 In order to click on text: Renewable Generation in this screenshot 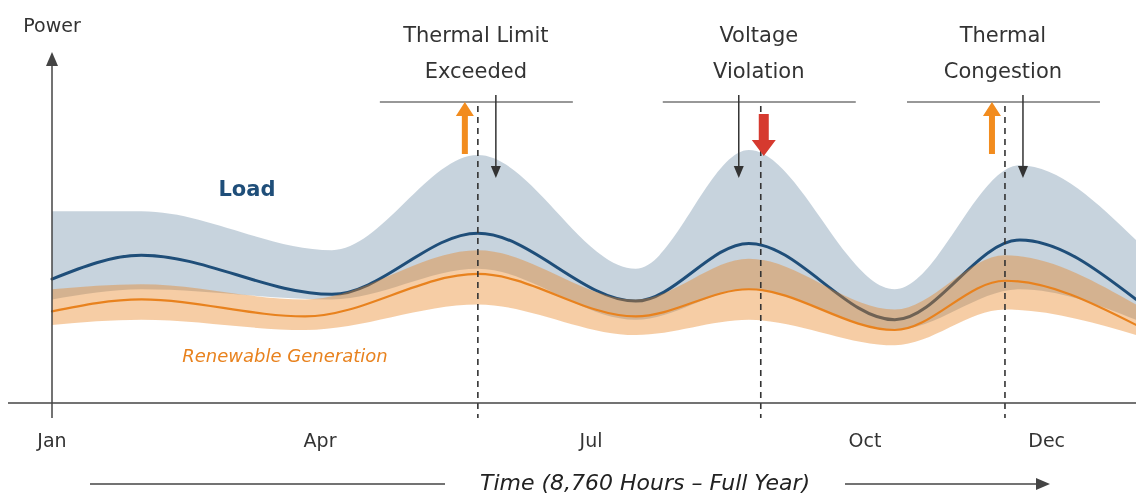, I will do `click(285, 355)`.